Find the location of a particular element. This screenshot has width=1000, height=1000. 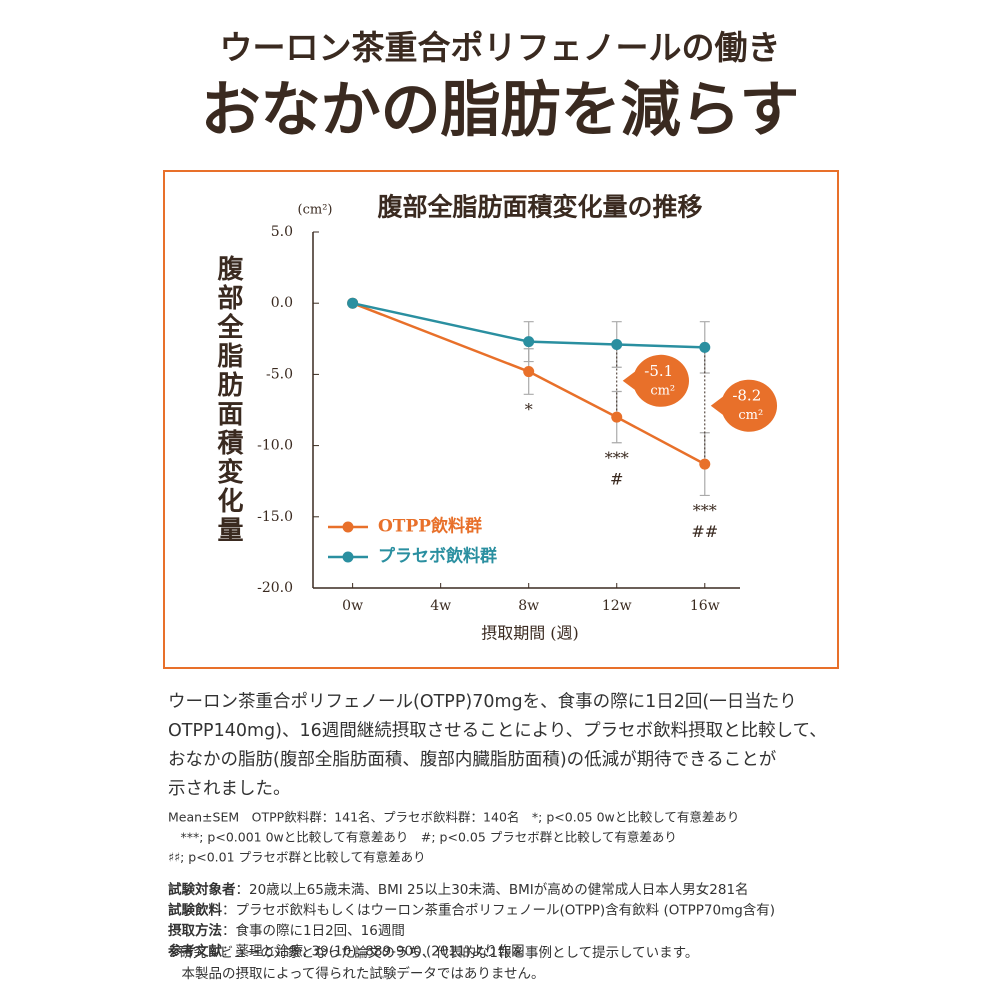

significance-label: # is located at coordinates (616, 478).